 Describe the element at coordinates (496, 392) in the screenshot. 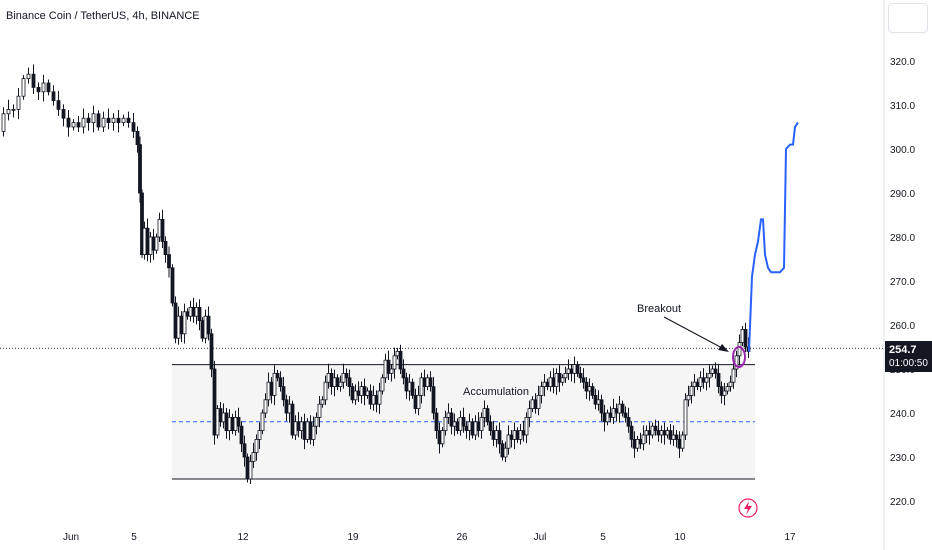

I see `accumulation-label: Accumulation` at that location.